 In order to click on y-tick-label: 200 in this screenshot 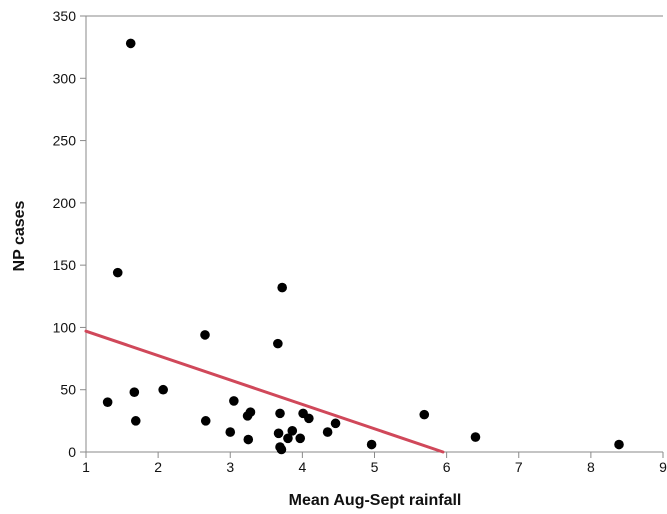, I will do `click(65, 203)`.